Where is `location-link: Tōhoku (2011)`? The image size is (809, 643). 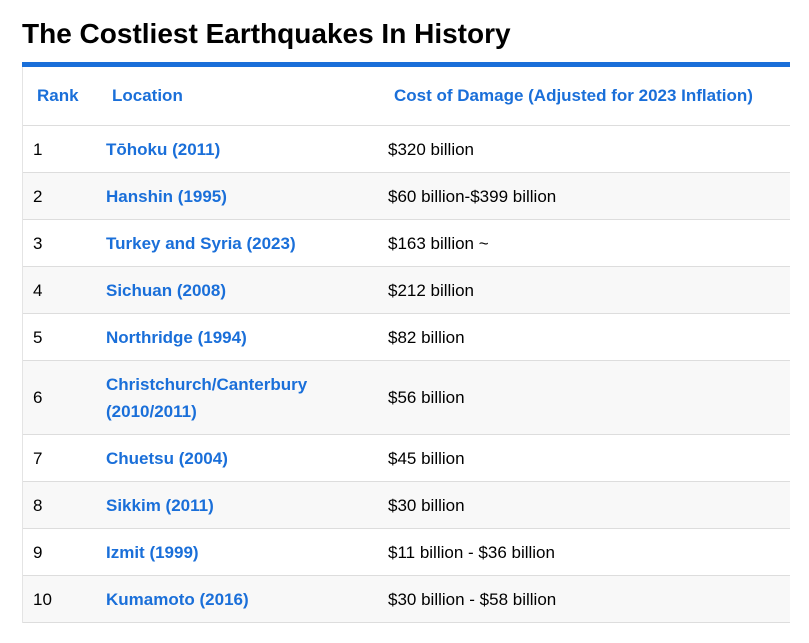
location-link: Tōhoku (2011) is located at coordinates (239, 149).